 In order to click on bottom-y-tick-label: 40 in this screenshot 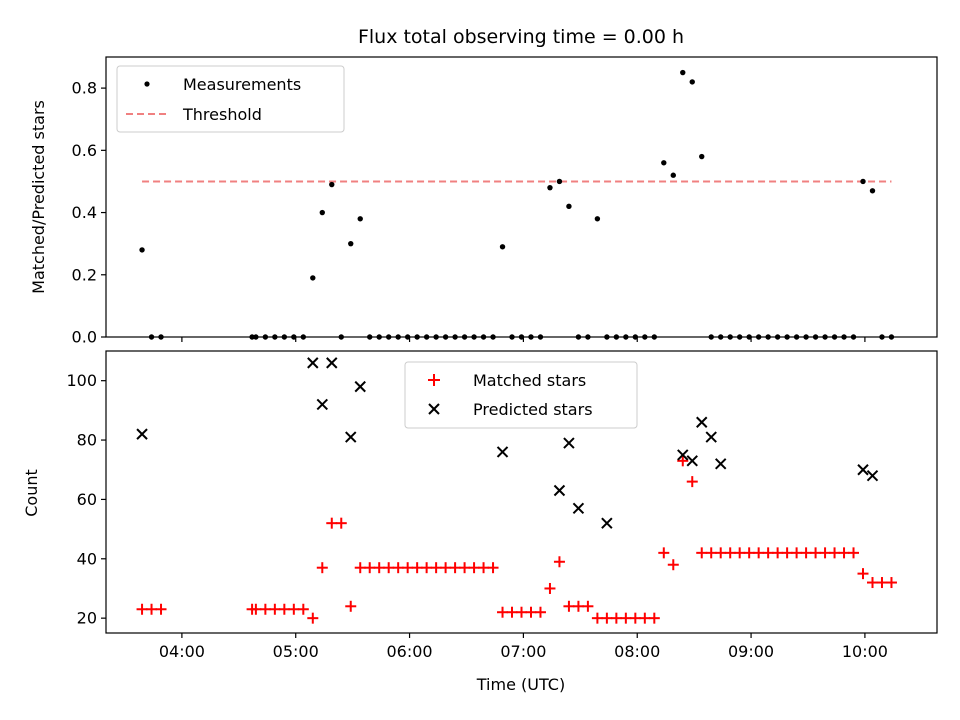, I will do `click(87, 558)`.